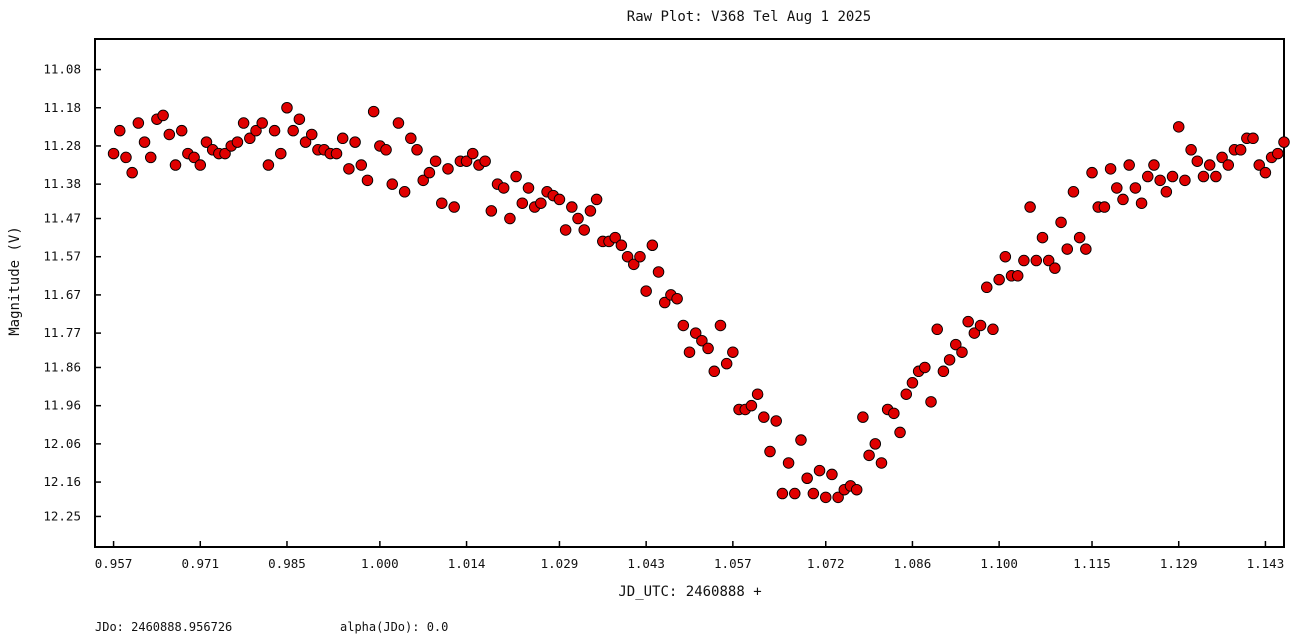  I want to click on y-tick-label: 11.38, so click(62, 183).